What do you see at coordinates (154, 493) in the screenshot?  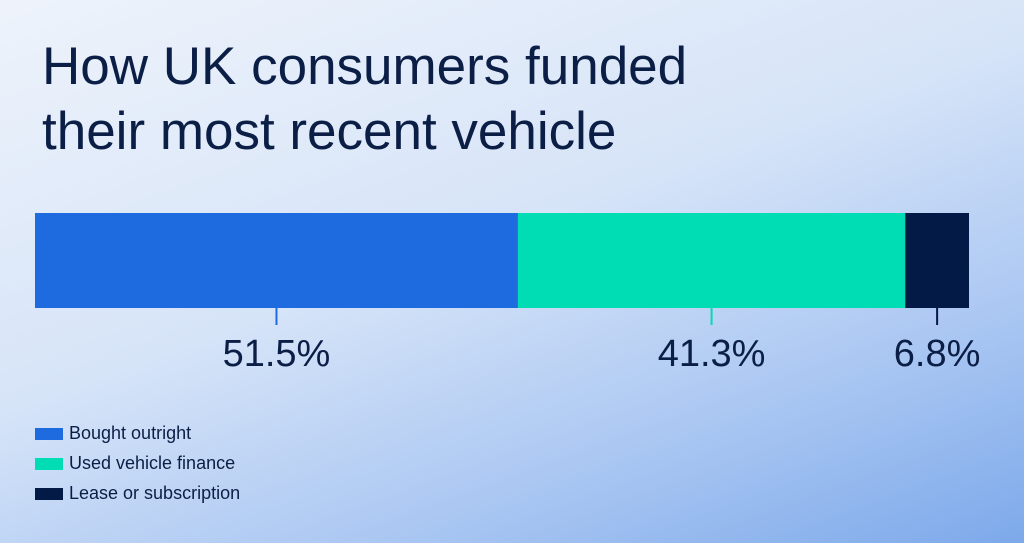 I see `legend-label: Lease or subscription` at bounding box center [154, 493].